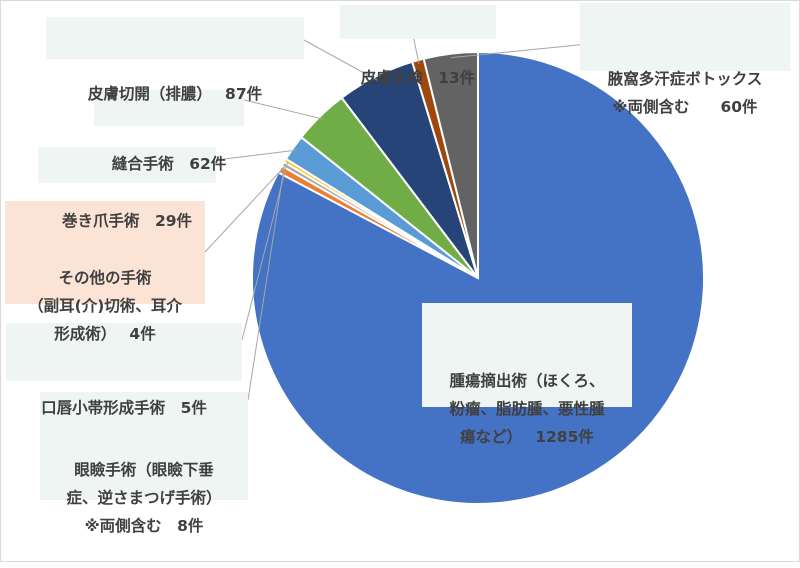 The image size is (800, 568). What do you see at coordinates (685, 59) in the screenshot?
I see `label-botox: 腋窩多汗症ボトックス ※両側含む 60件` at bounding box center [685, 59].